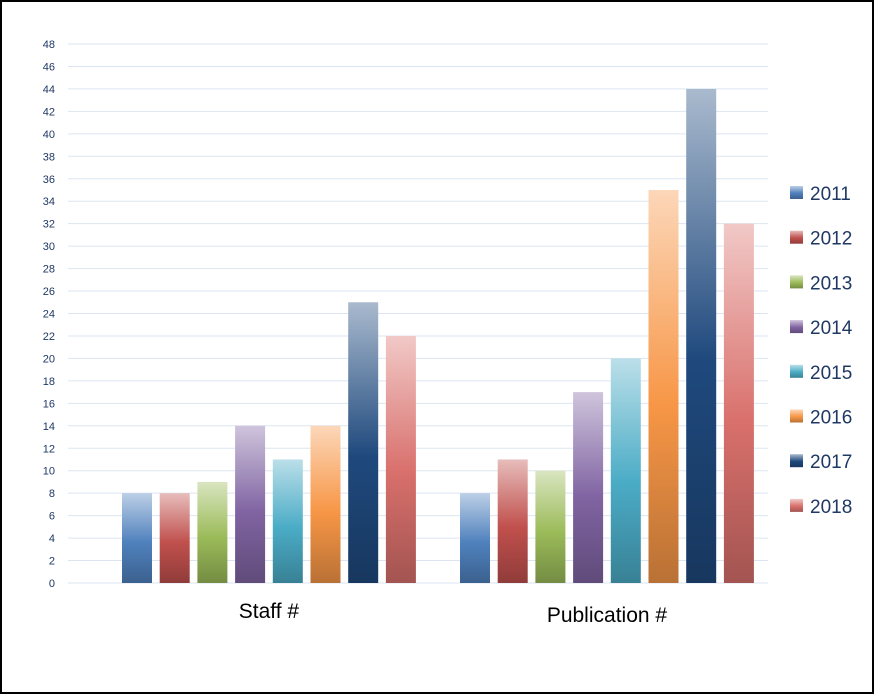  What do you see at coordinates (830, 194) in the screenshot?
I see `legend-label-2011: 2011` at bounding box center [830, 194].